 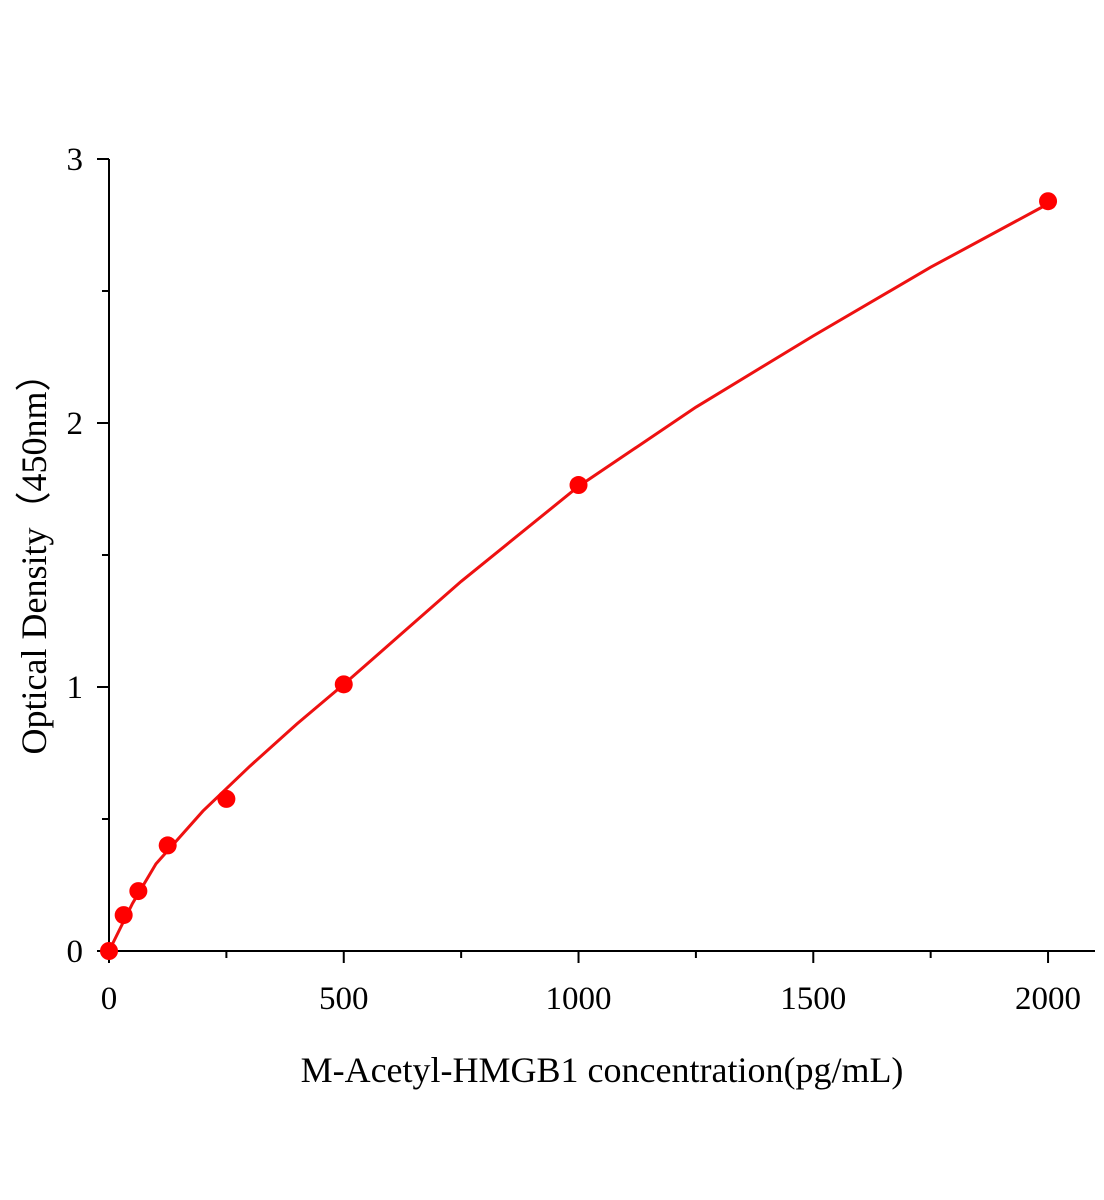 I want to click on x-tick-label: 2000, so click(x=1048, y=999).